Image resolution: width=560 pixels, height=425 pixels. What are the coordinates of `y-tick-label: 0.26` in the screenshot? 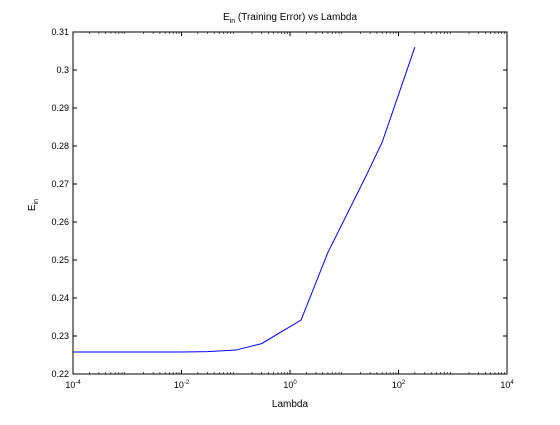 It's located at (60, 222).